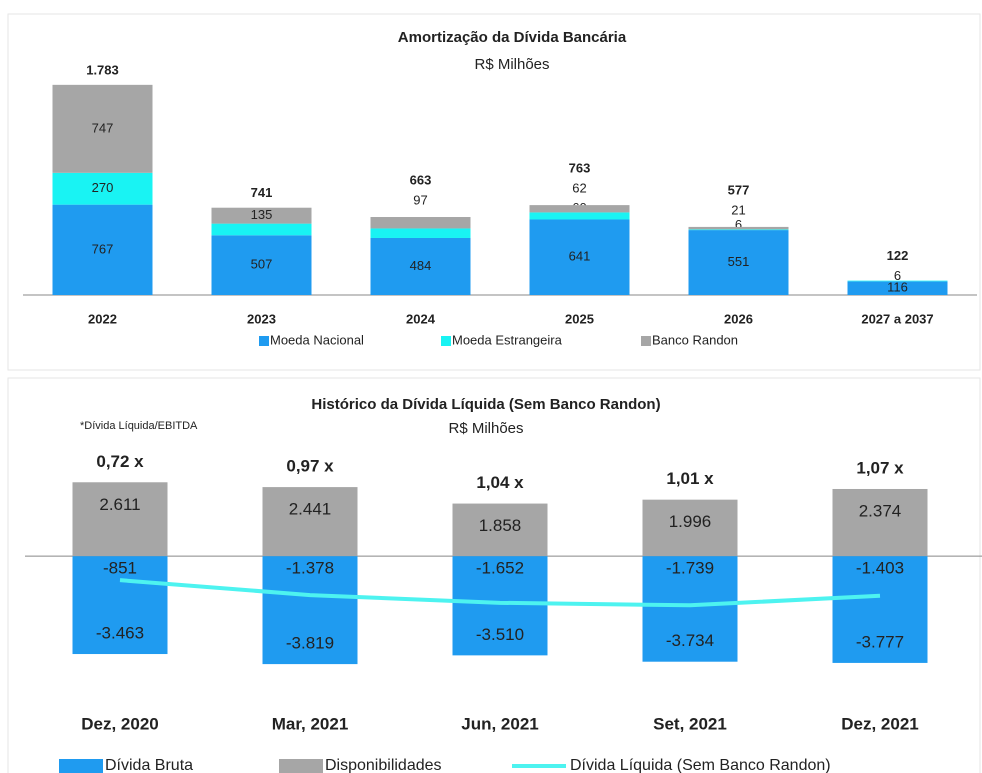 The image size is (982, 773). Describe the element at coordinates (580, 168) in the screenshot. I see `total-label: 763` at that location.